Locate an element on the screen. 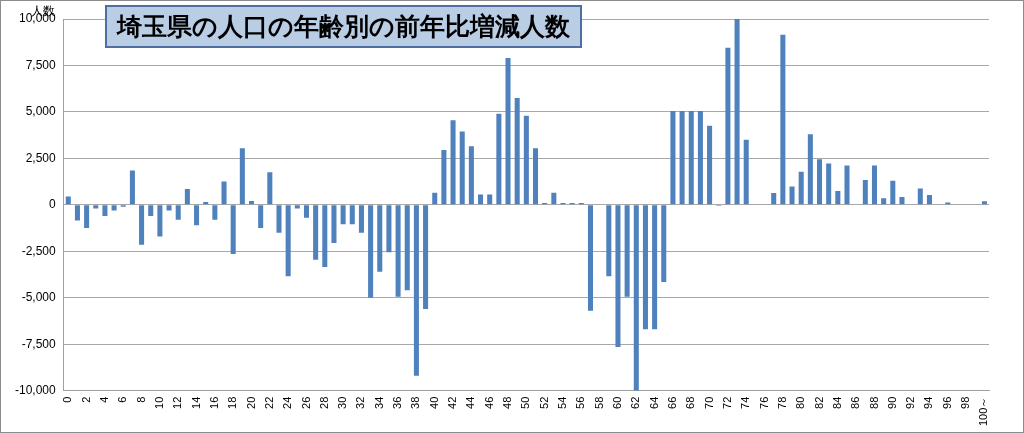  x-tick-label: 52 is located at coordinates (543, 402).